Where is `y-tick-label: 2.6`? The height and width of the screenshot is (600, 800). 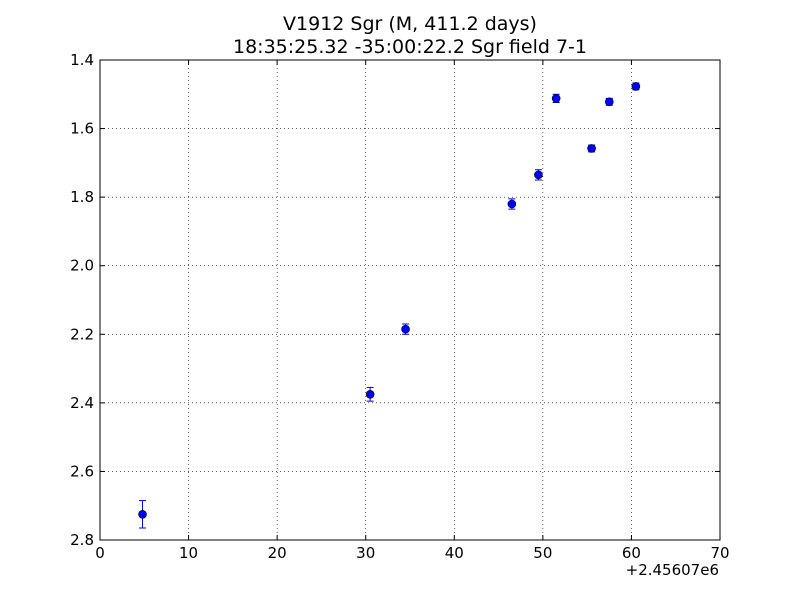
y-tick-label: 2.6 is located at coordinates (82, 471).